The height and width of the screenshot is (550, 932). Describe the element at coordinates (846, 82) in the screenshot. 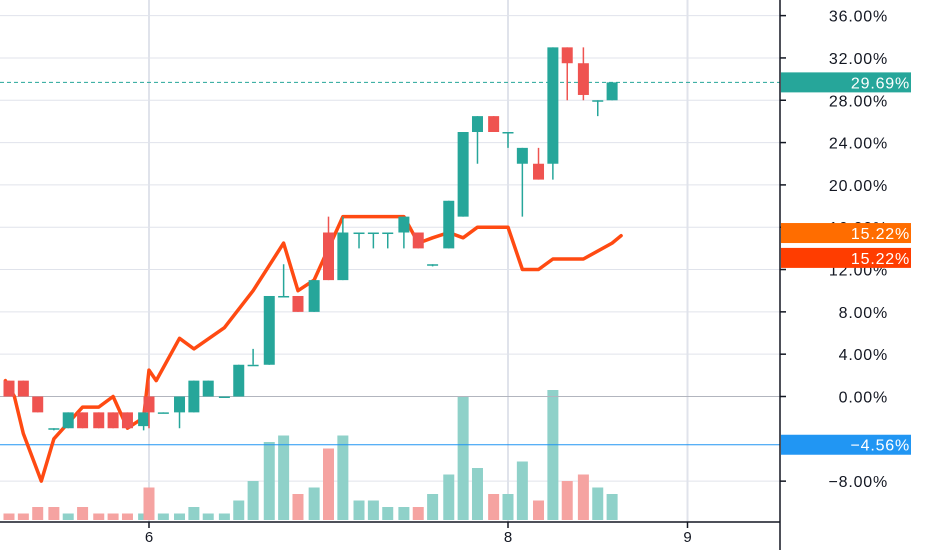

I see `price-badge: 29.69%` at that location.